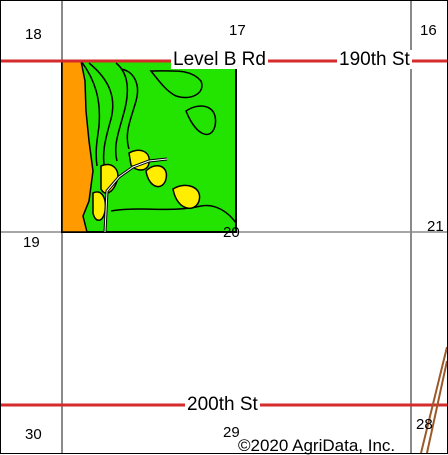  I want to click on section-number-20: 20, so click(231, 232).